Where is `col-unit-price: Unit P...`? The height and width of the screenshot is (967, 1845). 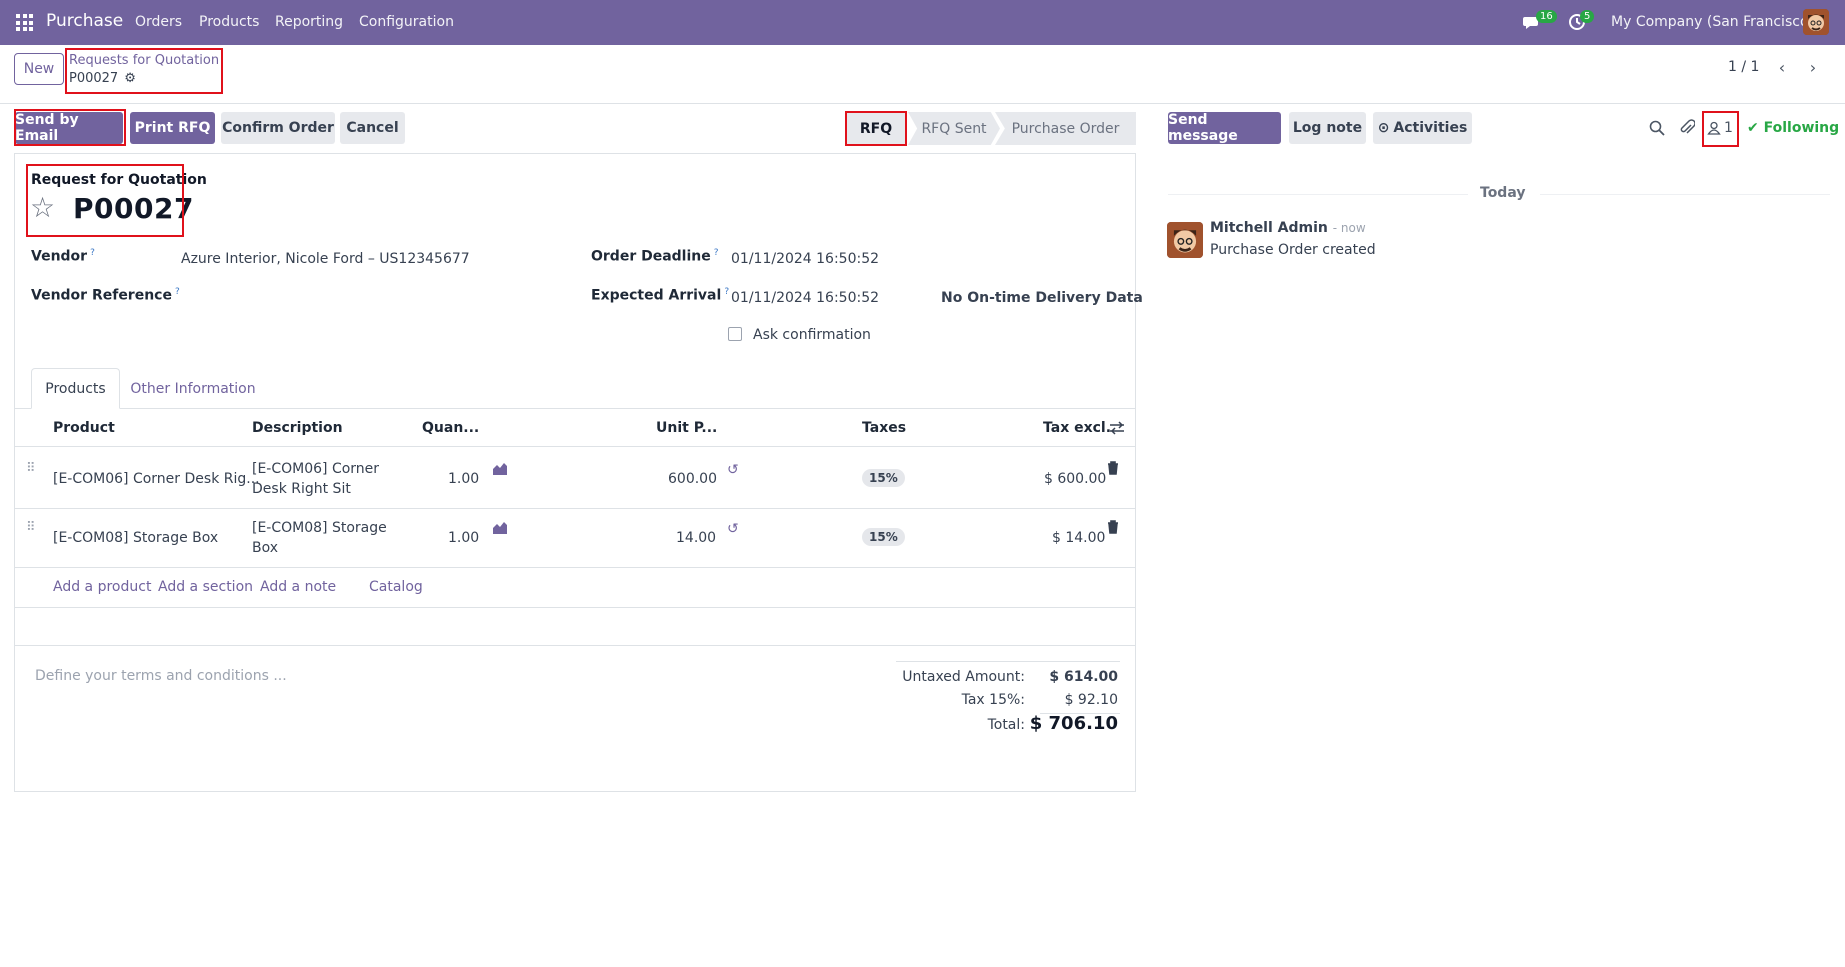 col-unit-price: Unit P... is located at coordinates (687, 428).